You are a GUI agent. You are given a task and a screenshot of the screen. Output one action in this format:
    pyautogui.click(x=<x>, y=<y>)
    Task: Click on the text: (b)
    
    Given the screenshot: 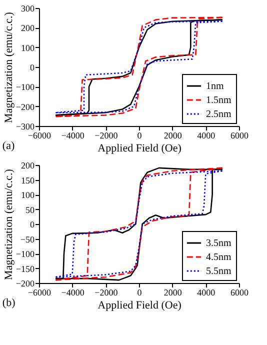 What is the action you would take?
    pyautogui.click(x=9, y=303)
    